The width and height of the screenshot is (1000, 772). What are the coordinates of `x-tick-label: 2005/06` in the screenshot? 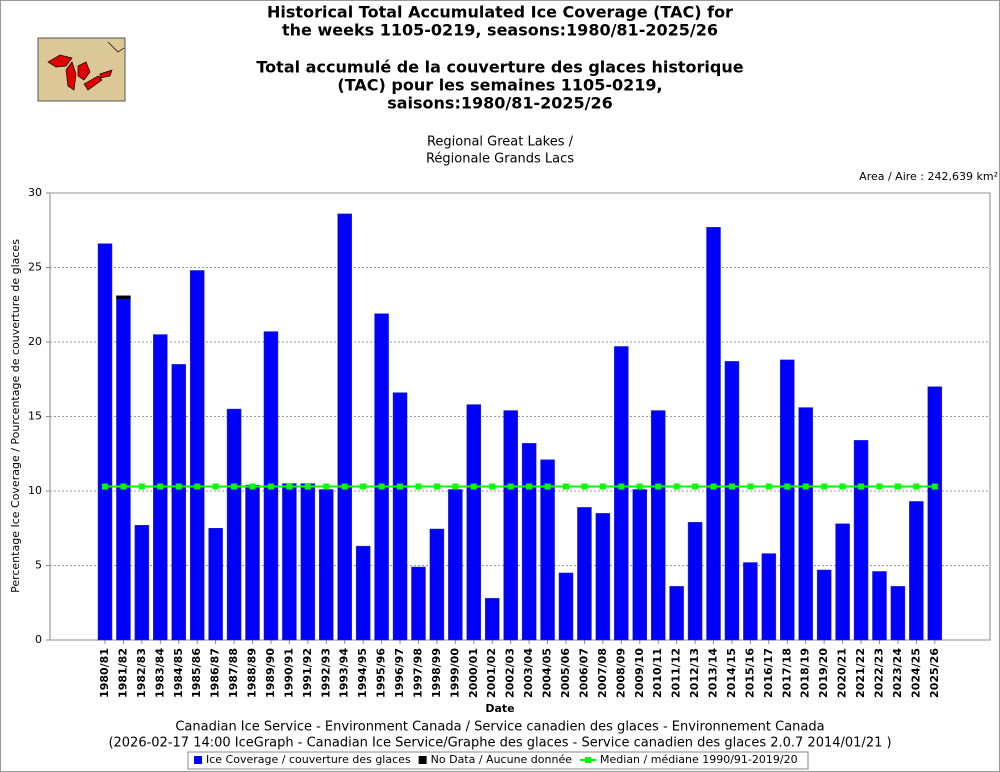 It's located at (565, 673).